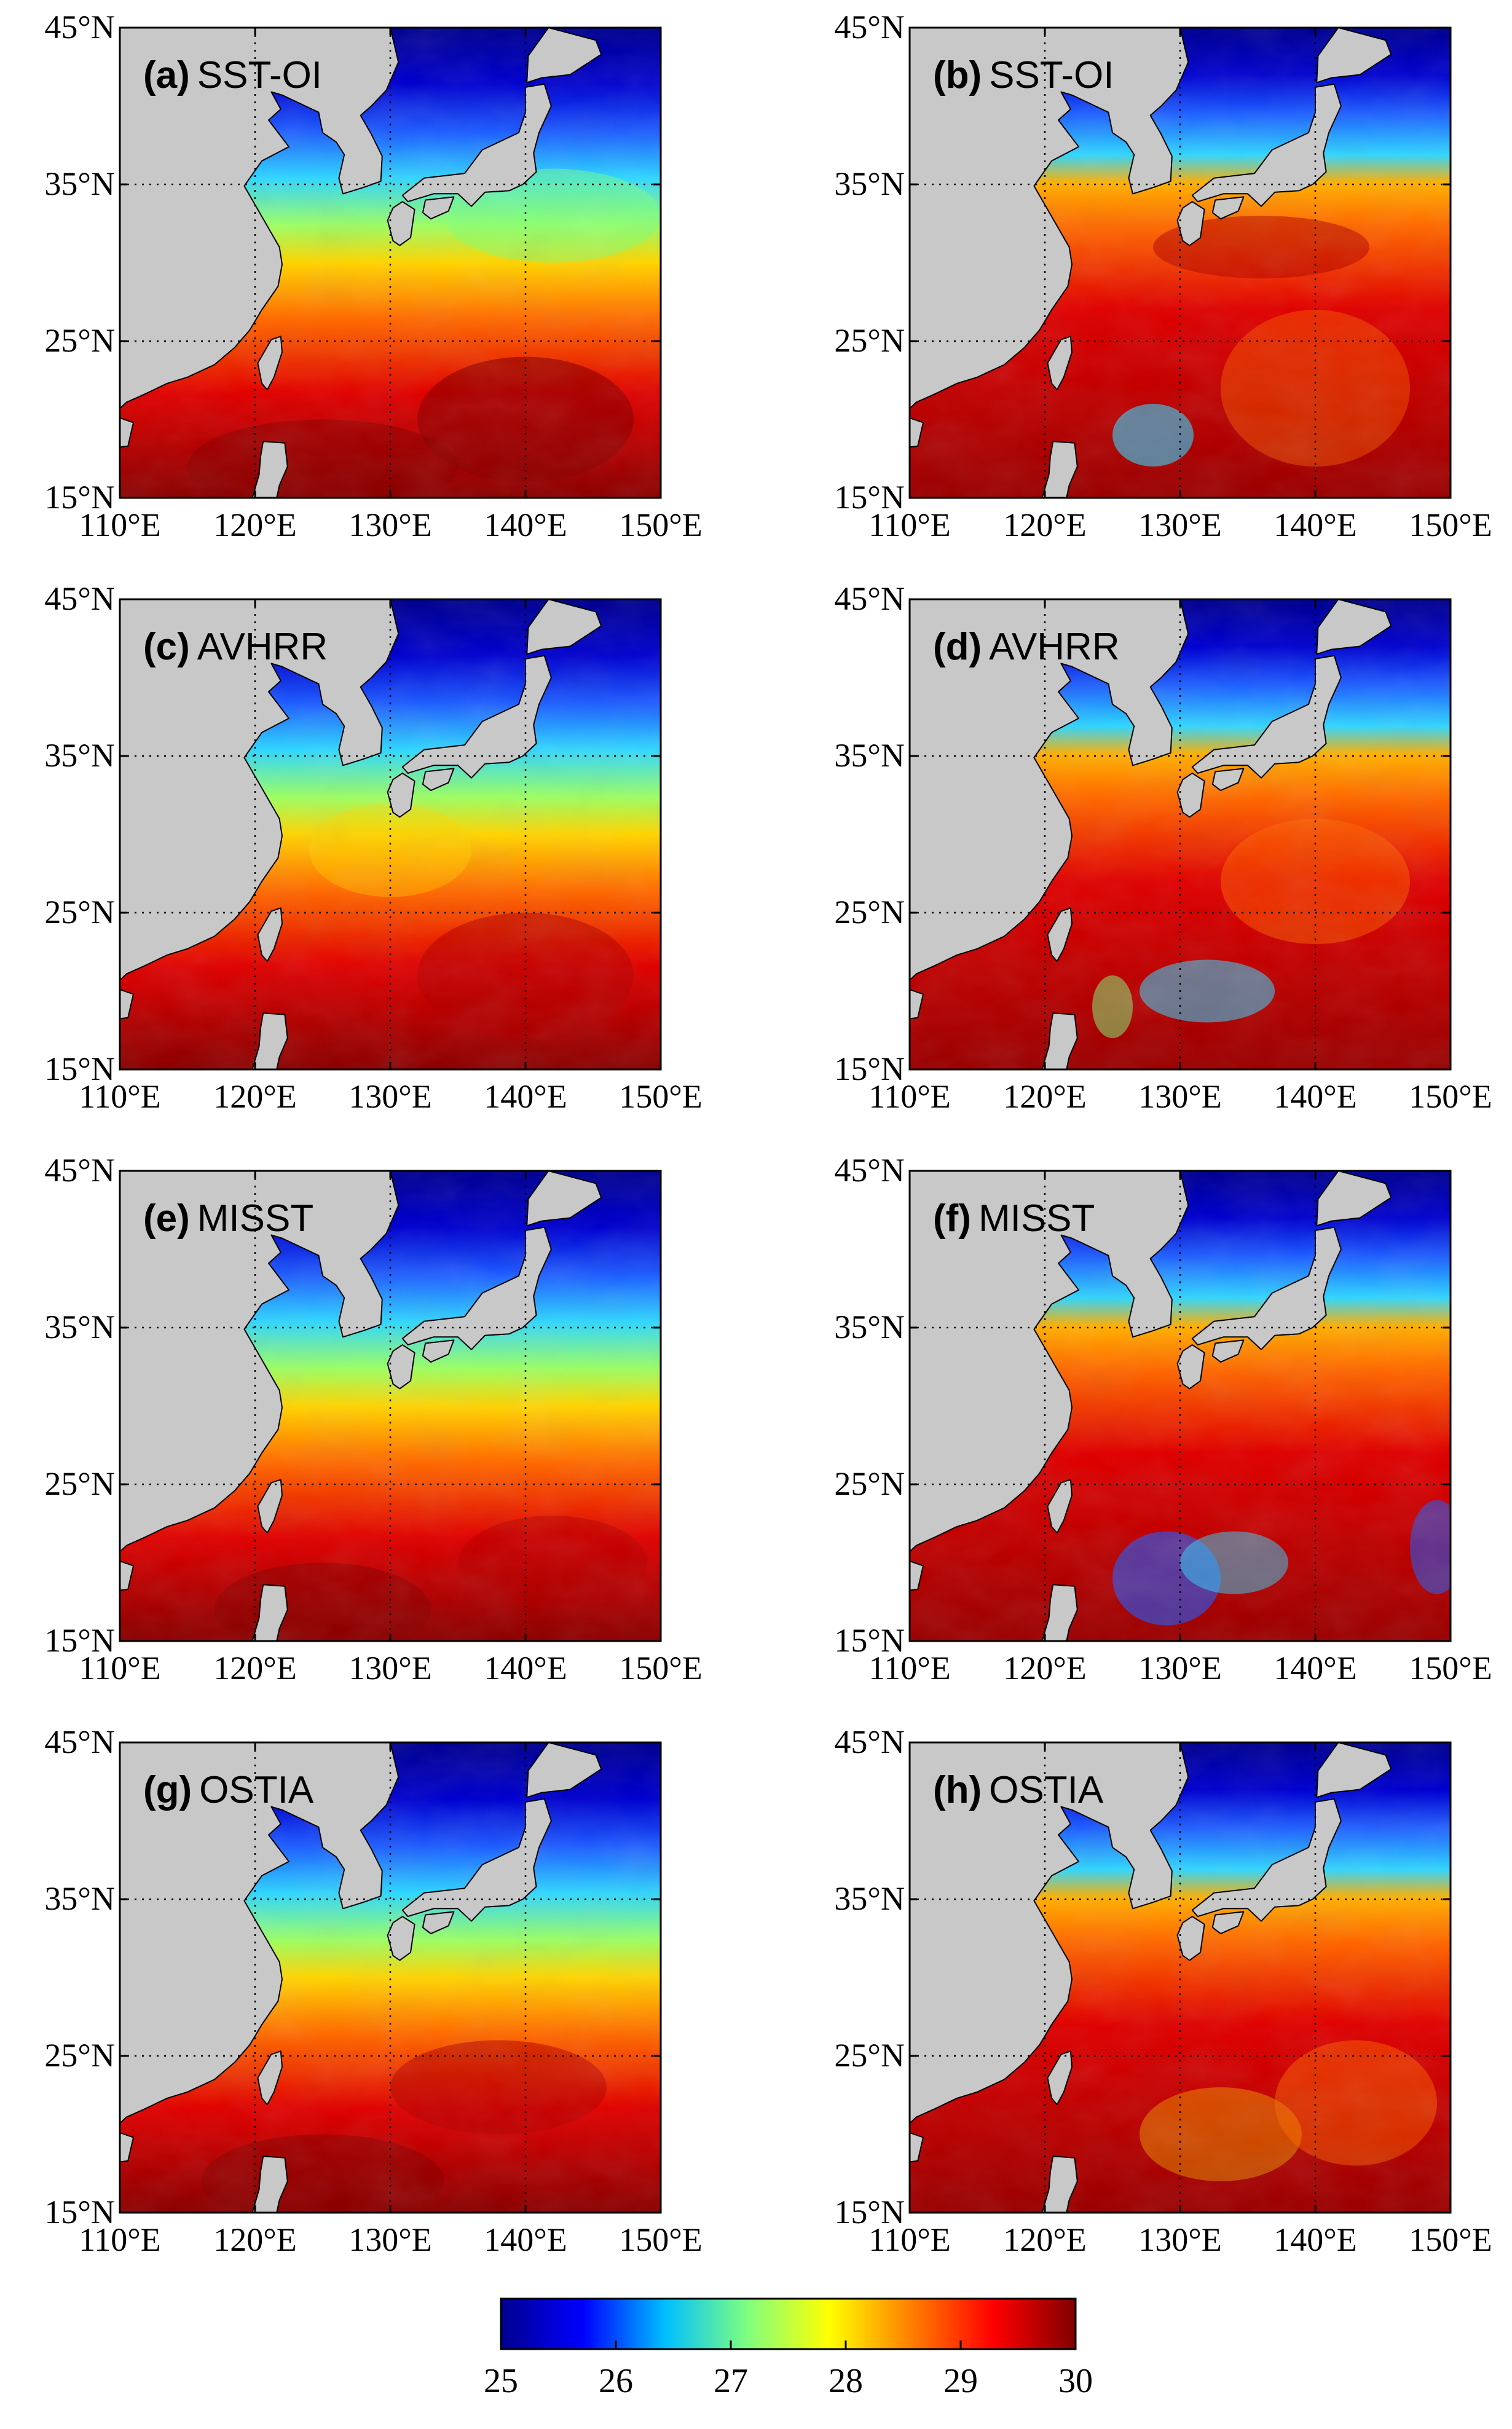 This screenshot has width=1512, height=2429. Describe the element at coordinates (167, 1790) in the screenshot. I see `panel-tag: (g)` at that location.